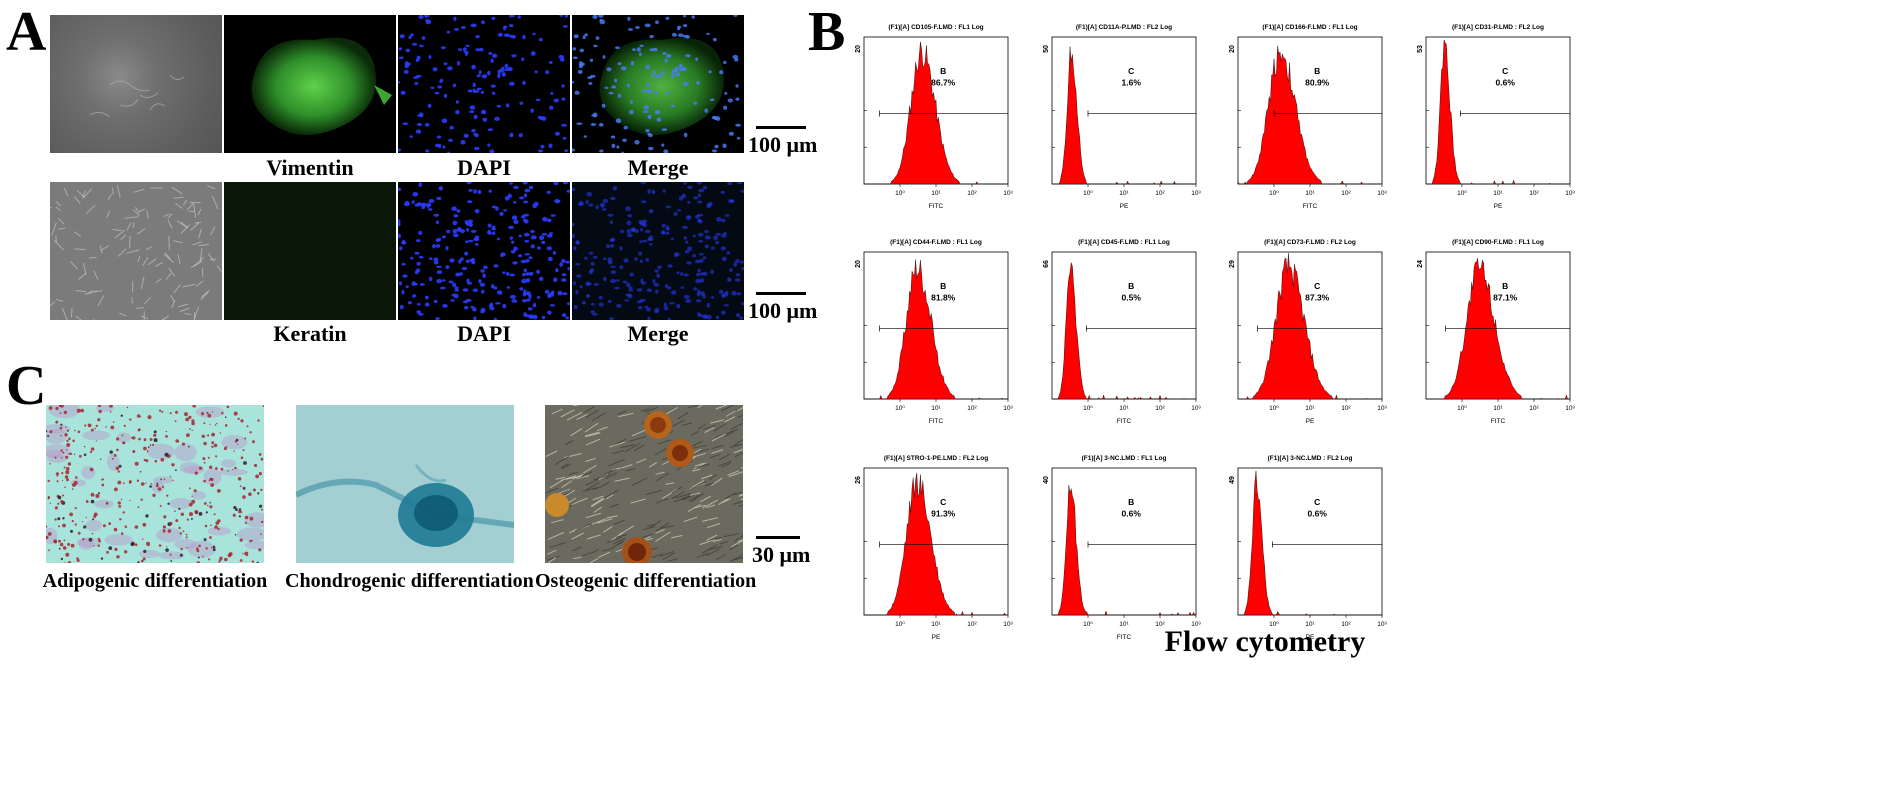 This screenshot has height=800, width=1901. What do you see at coordinates (409, 581) in the screenshot?
I see `caption-chondrogenic: Chondrogenic differentiation` at bounding box center [409, 581].